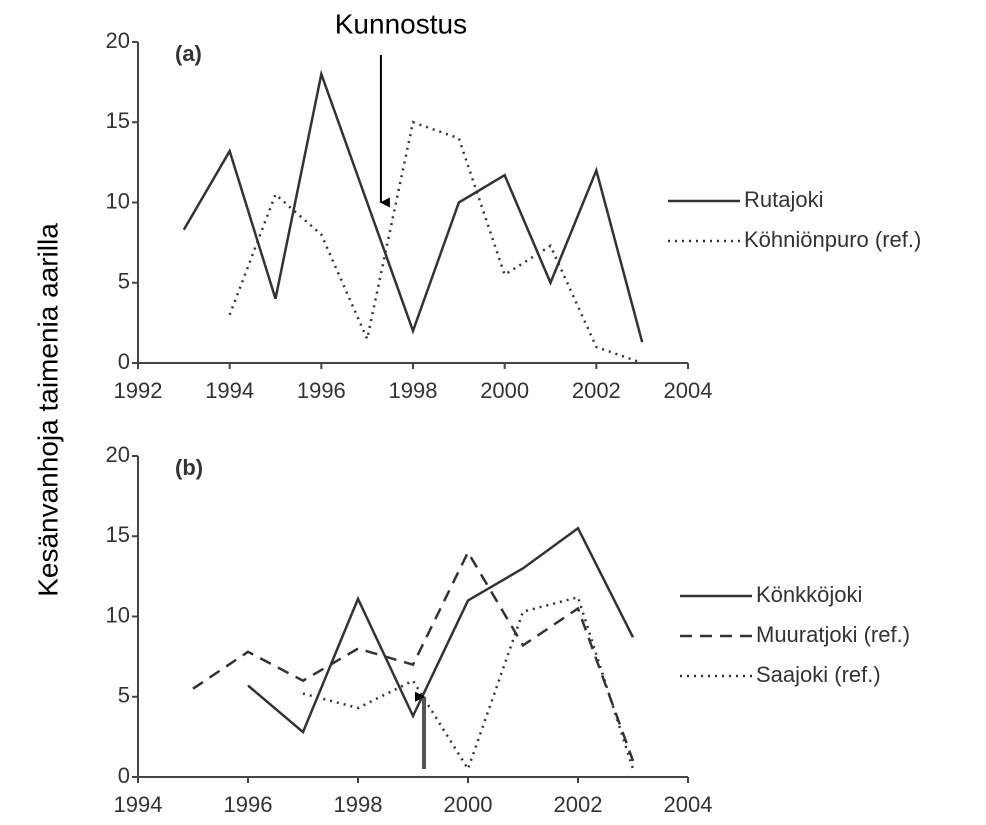 The image size is (986, 825). I want to click on legend-label: Muuratjoki (ref.), so click(833, 634).